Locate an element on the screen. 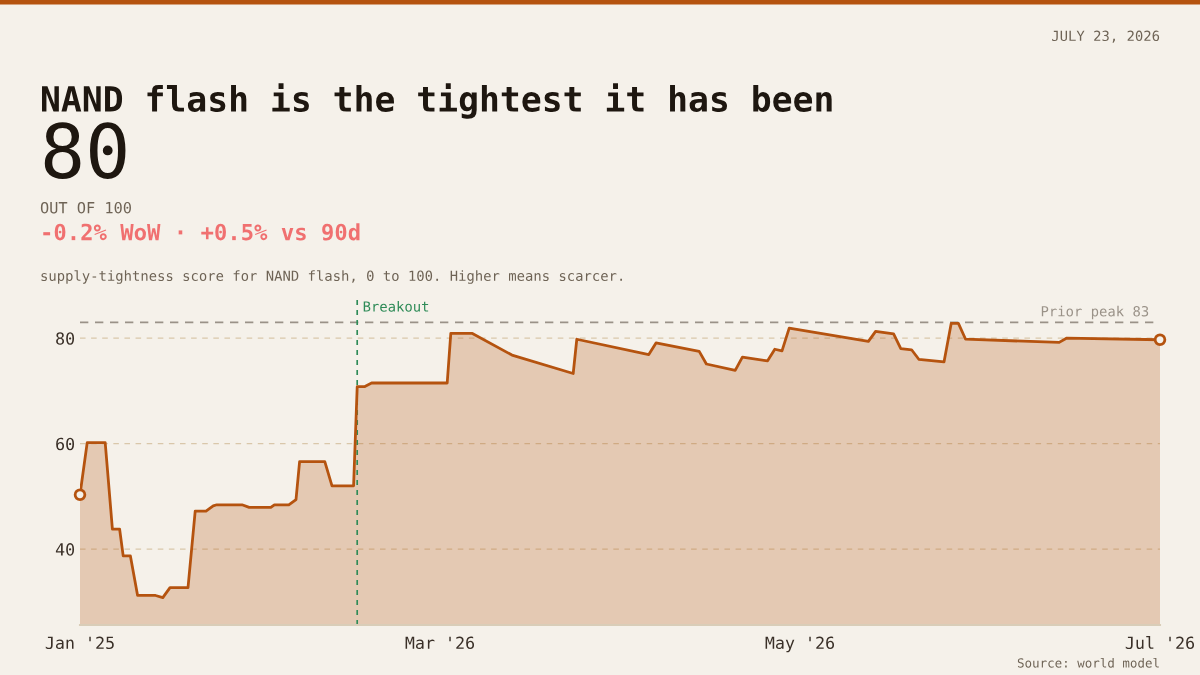 Image resolution: width=1200 pixels, height=675 pixels. annotation: Breakout is located at coordinates (396, 306).